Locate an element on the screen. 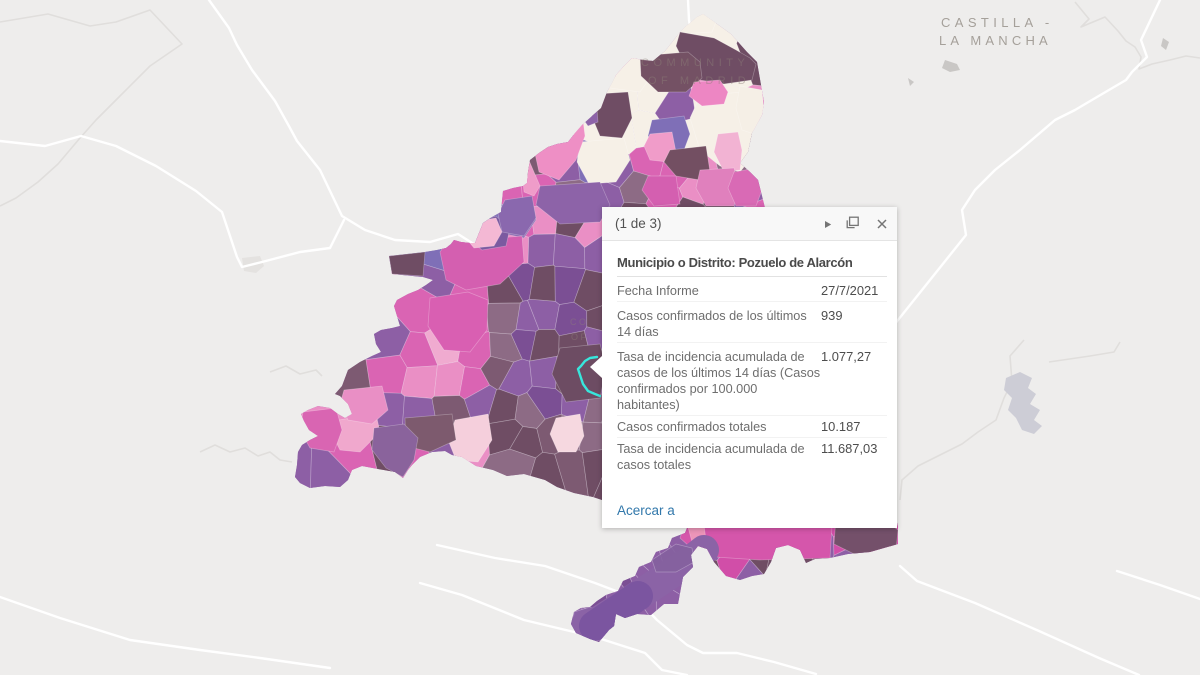 This screenshot has width=1200, height=675. svg-text: LA MANCHA is located at coordinates (995, 40).